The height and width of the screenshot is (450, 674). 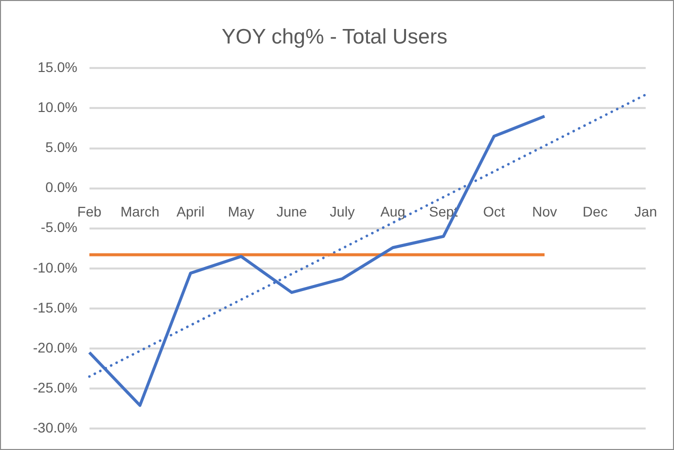 What do you see at coordinates (494, 212) in the screenshot?
I see `x-tick-label: Oct` at bounding box center [494, 212].